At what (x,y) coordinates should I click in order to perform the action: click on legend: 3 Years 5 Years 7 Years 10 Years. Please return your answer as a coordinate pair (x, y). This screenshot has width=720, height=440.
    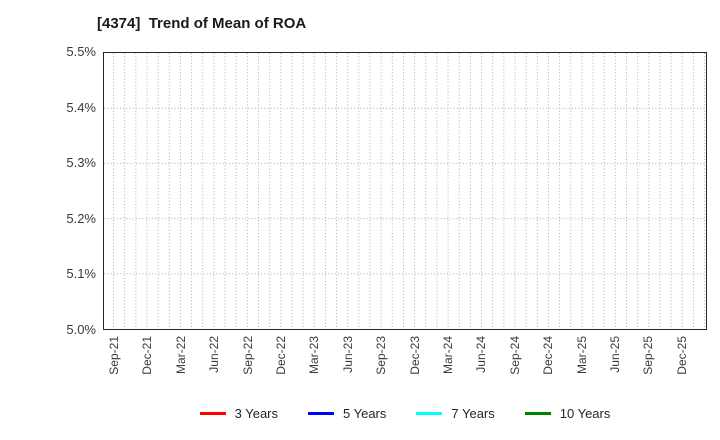
    Looking at the image, I should click on (405, 413).